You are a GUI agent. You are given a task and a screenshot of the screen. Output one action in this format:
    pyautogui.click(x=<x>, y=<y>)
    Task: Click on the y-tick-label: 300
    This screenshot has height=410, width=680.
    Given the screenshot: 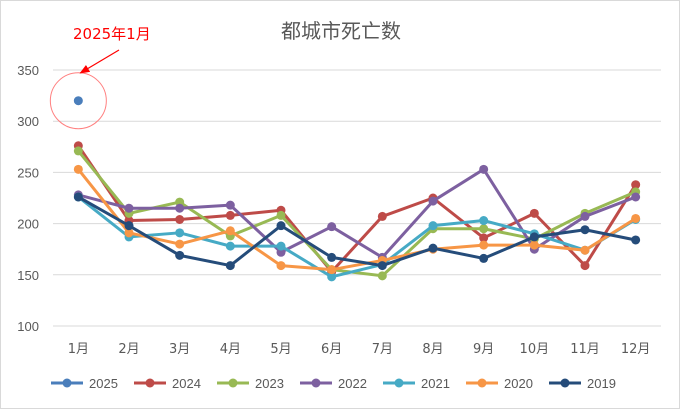 What is the action you would take?
    pyautogui.click(x=28, y=121)
    